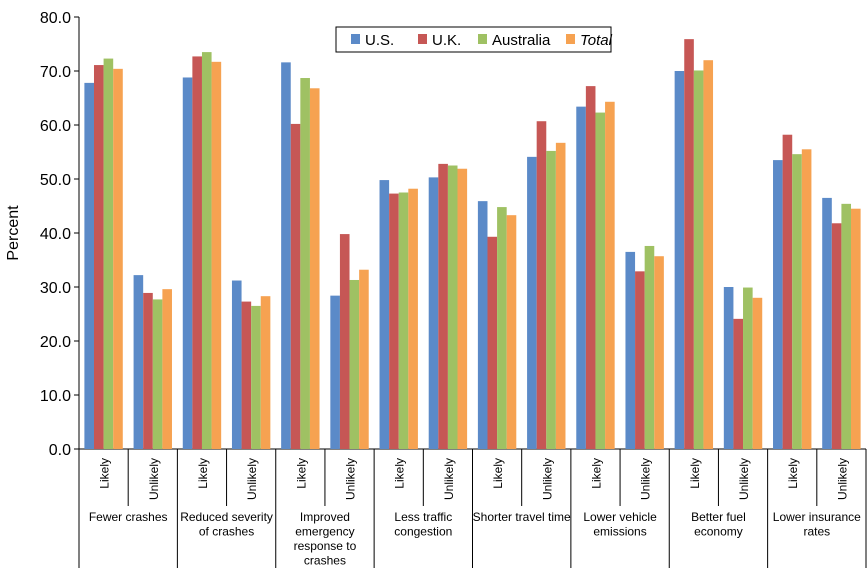 The width and height of the screenshot is (868, 571). I want to click on group-label: crashes, so click(325, 561).